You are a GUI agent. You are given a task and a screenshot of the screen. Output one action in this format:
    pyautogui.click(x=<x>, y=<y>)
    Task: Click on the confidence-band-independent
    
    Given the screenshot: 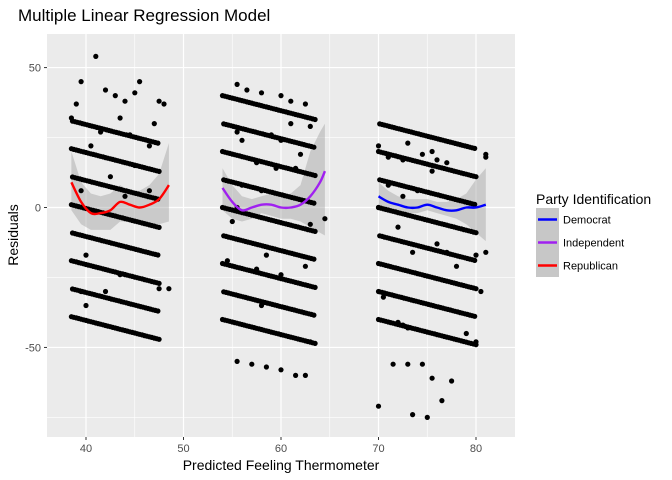 What is the action you would take?
    pyautogui.click(x=273, y=179)
    